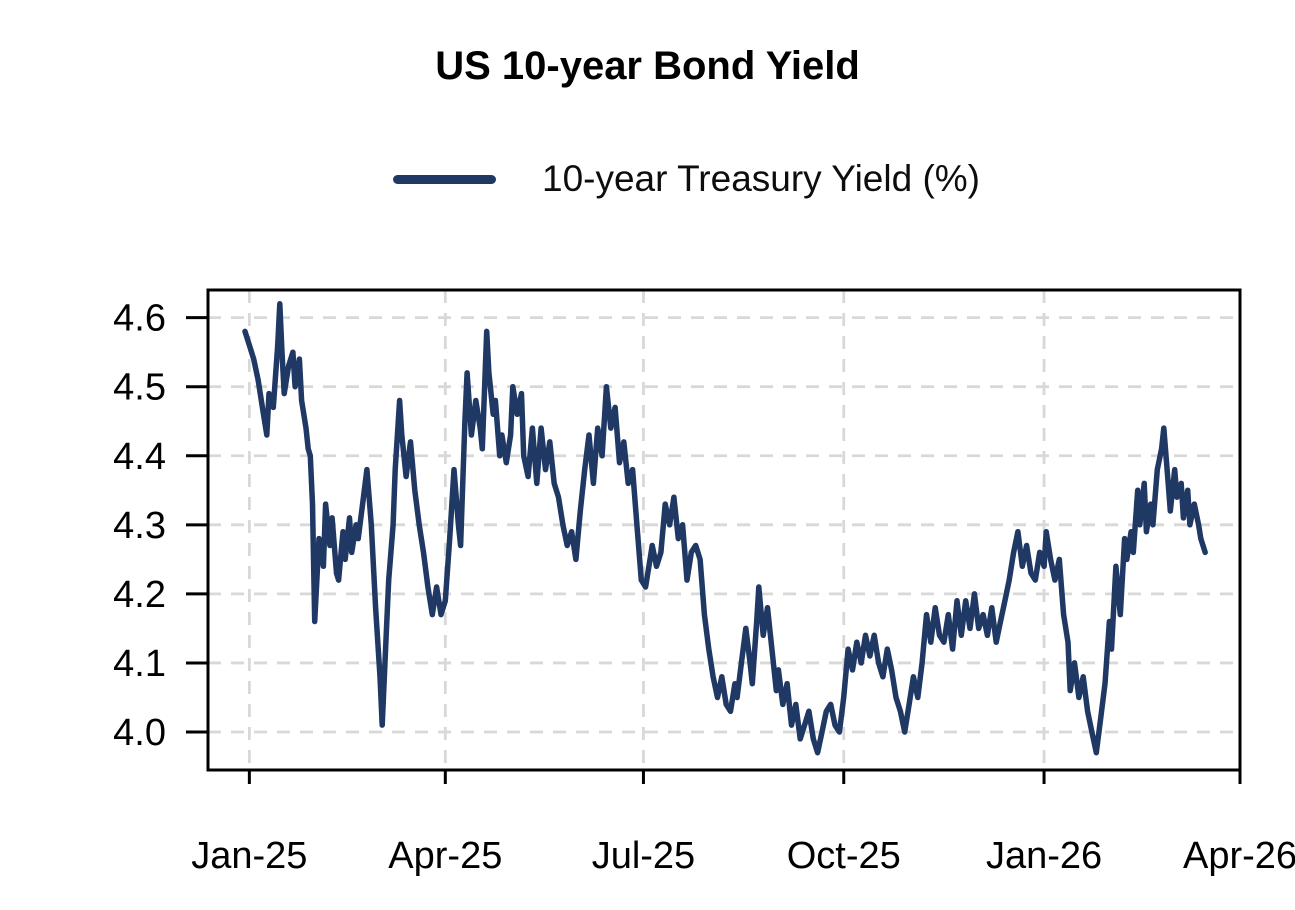 Image resolution: width=1295 pixels, height=910 pixels. I want to click on y-tick-label: 4.1, so click(139, 664).